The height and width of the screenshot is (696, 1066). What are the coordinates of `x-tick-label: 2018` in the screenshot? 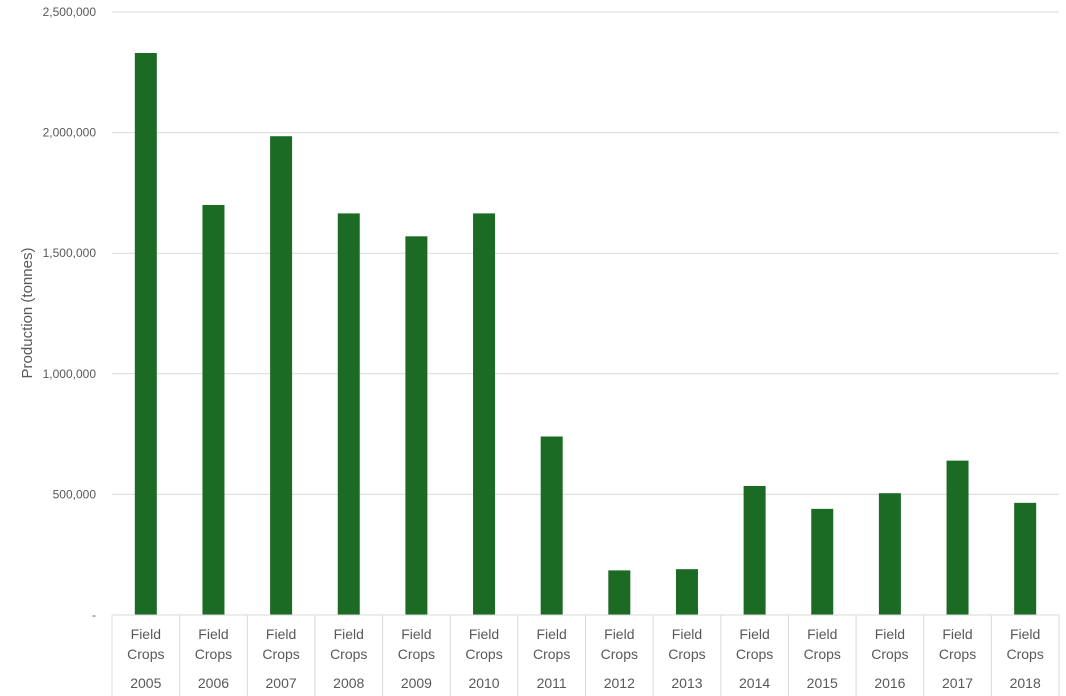 It's located at (1025, 683).